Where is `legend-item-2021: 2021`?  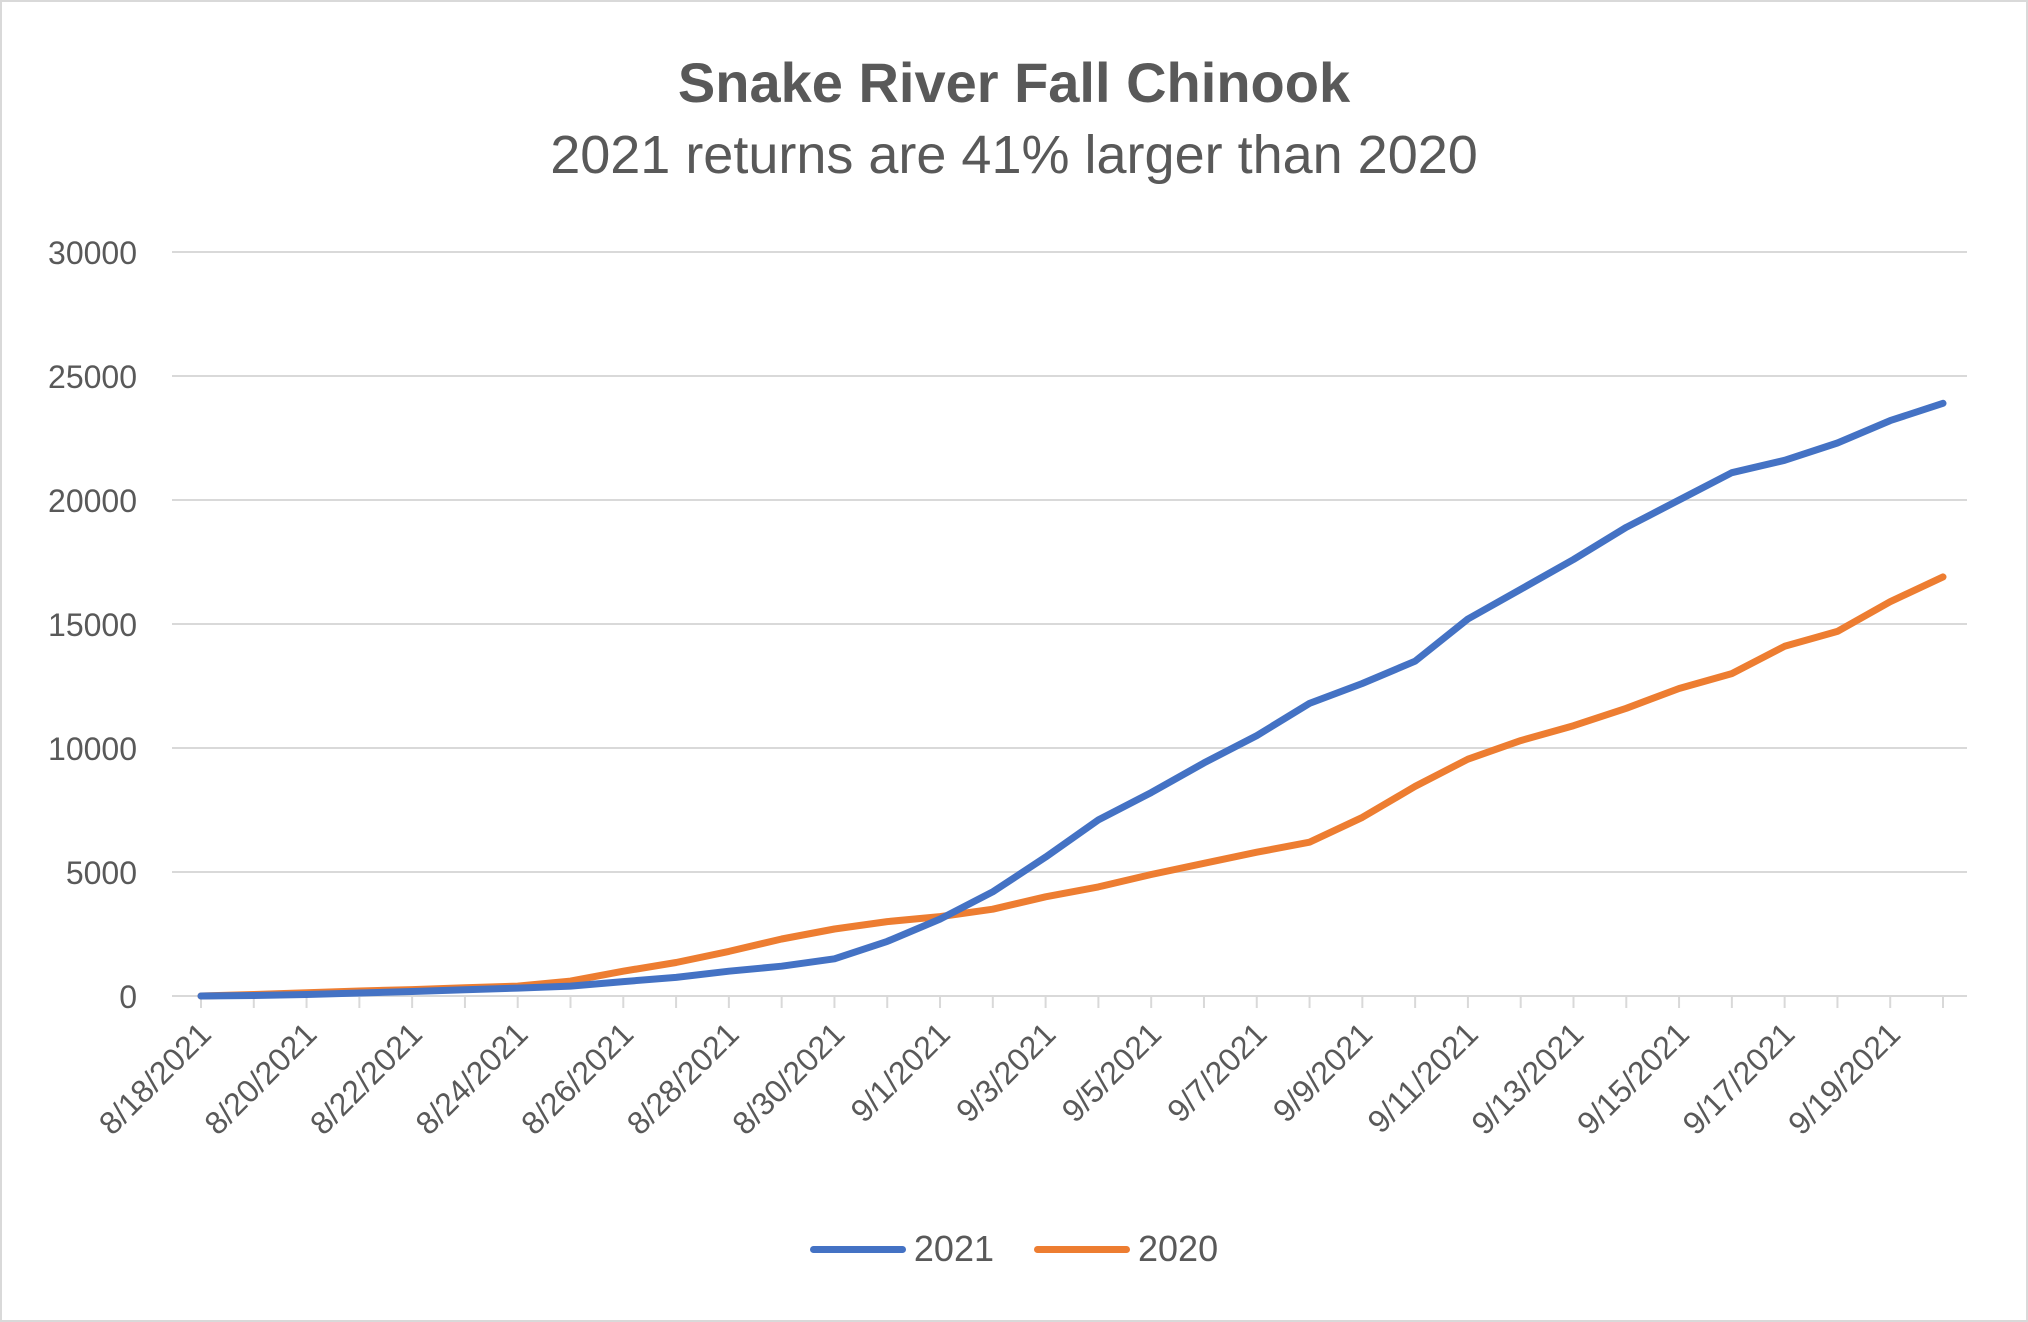
legend-item-2021: 2021 is located at coordinates (901, 1249).